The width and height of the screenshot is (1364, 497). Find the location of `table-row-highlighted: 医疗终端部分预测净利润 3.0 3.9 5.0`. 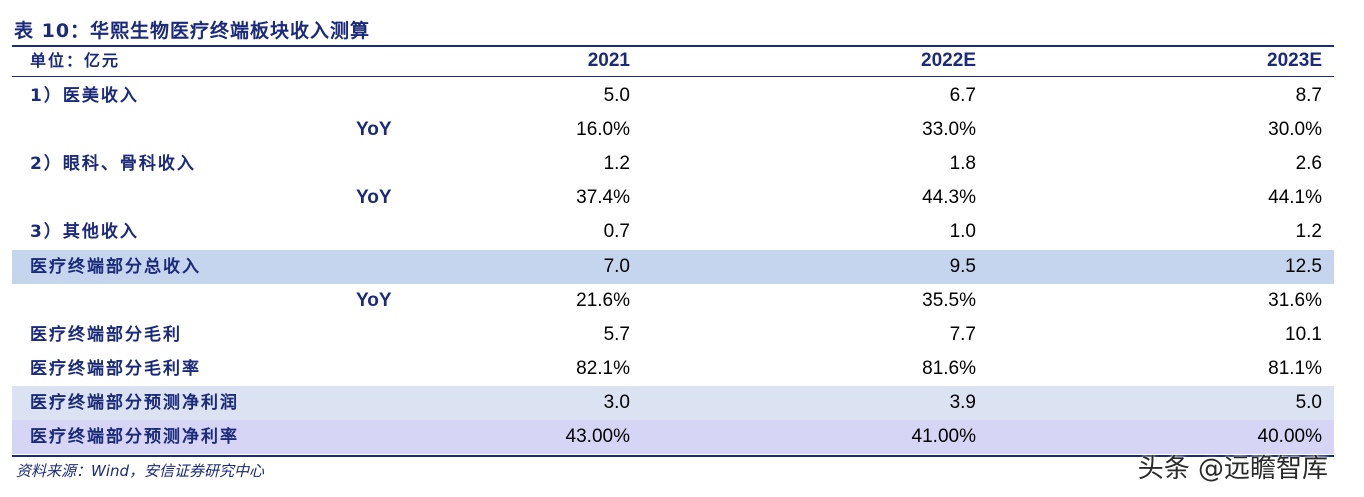

table-row-highlighted: 医疗终端部分预测净利润 3.0 3.9 5.0 is located at coordinates (673, 403).